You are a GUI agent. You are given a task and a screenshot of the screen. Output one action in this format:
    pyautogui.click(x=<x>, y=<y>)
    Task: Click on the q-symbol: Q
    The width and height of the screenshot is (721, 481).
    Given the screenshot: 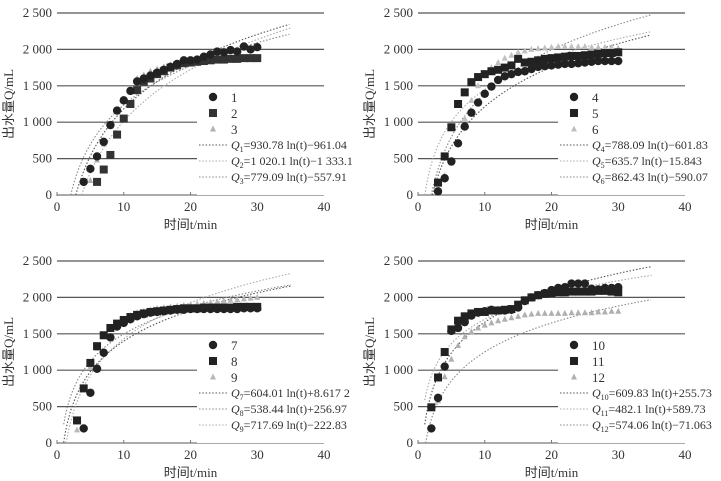 What is the action you would take?
    pyautogui.click(x=235, y=177)
    